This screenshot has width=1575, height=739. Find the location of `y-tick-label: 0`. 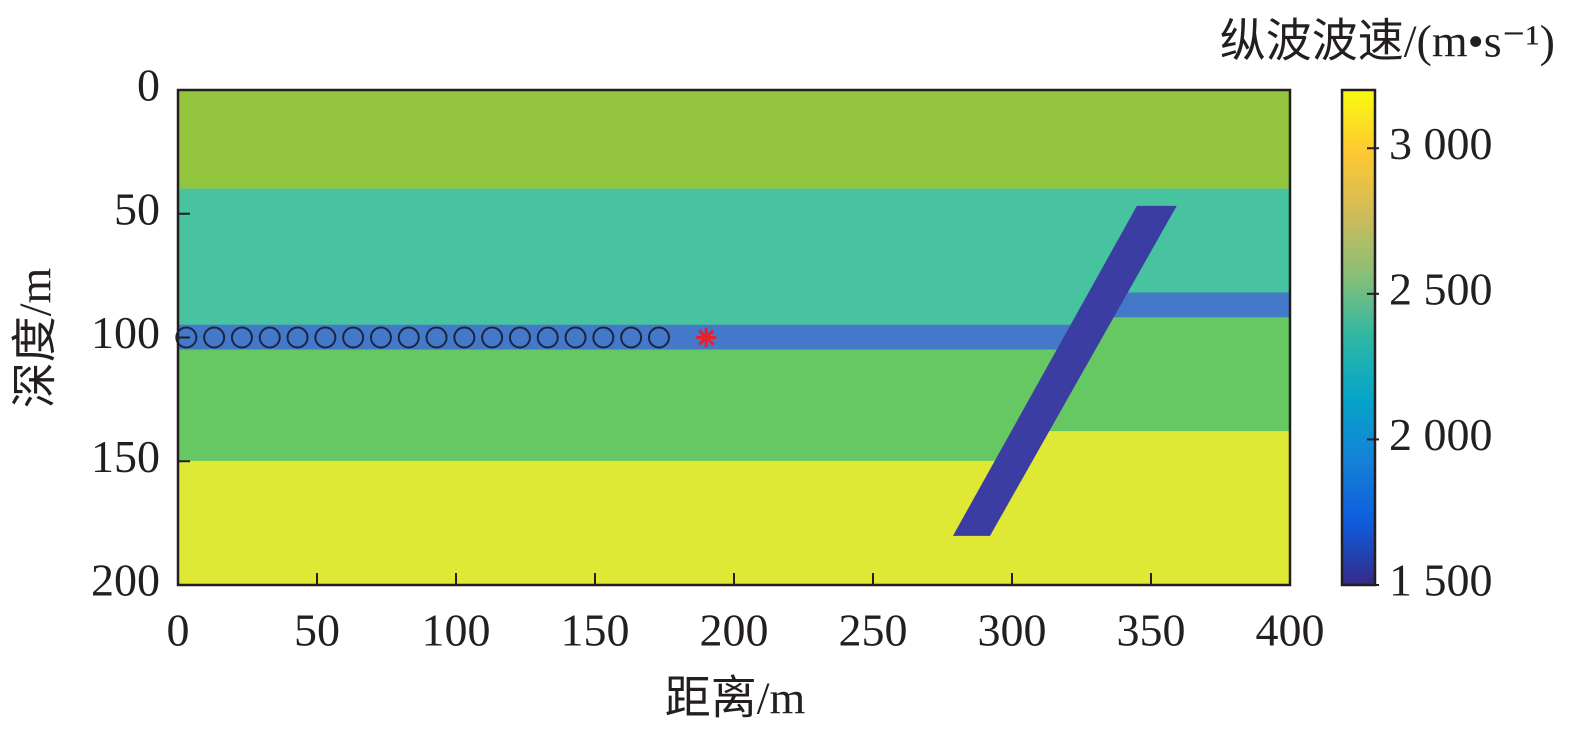

y-tick-label: 0 is located at coordinates (148, 85).